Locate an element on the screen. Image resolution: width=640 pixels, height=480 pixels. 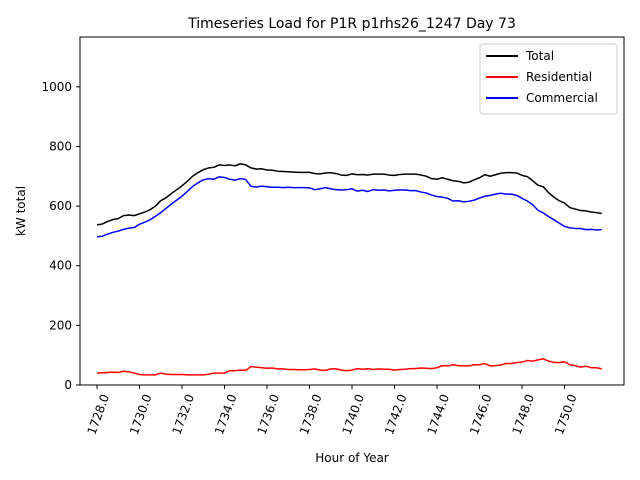
y-tick-label: 400 is located at coordinates (60, 266).